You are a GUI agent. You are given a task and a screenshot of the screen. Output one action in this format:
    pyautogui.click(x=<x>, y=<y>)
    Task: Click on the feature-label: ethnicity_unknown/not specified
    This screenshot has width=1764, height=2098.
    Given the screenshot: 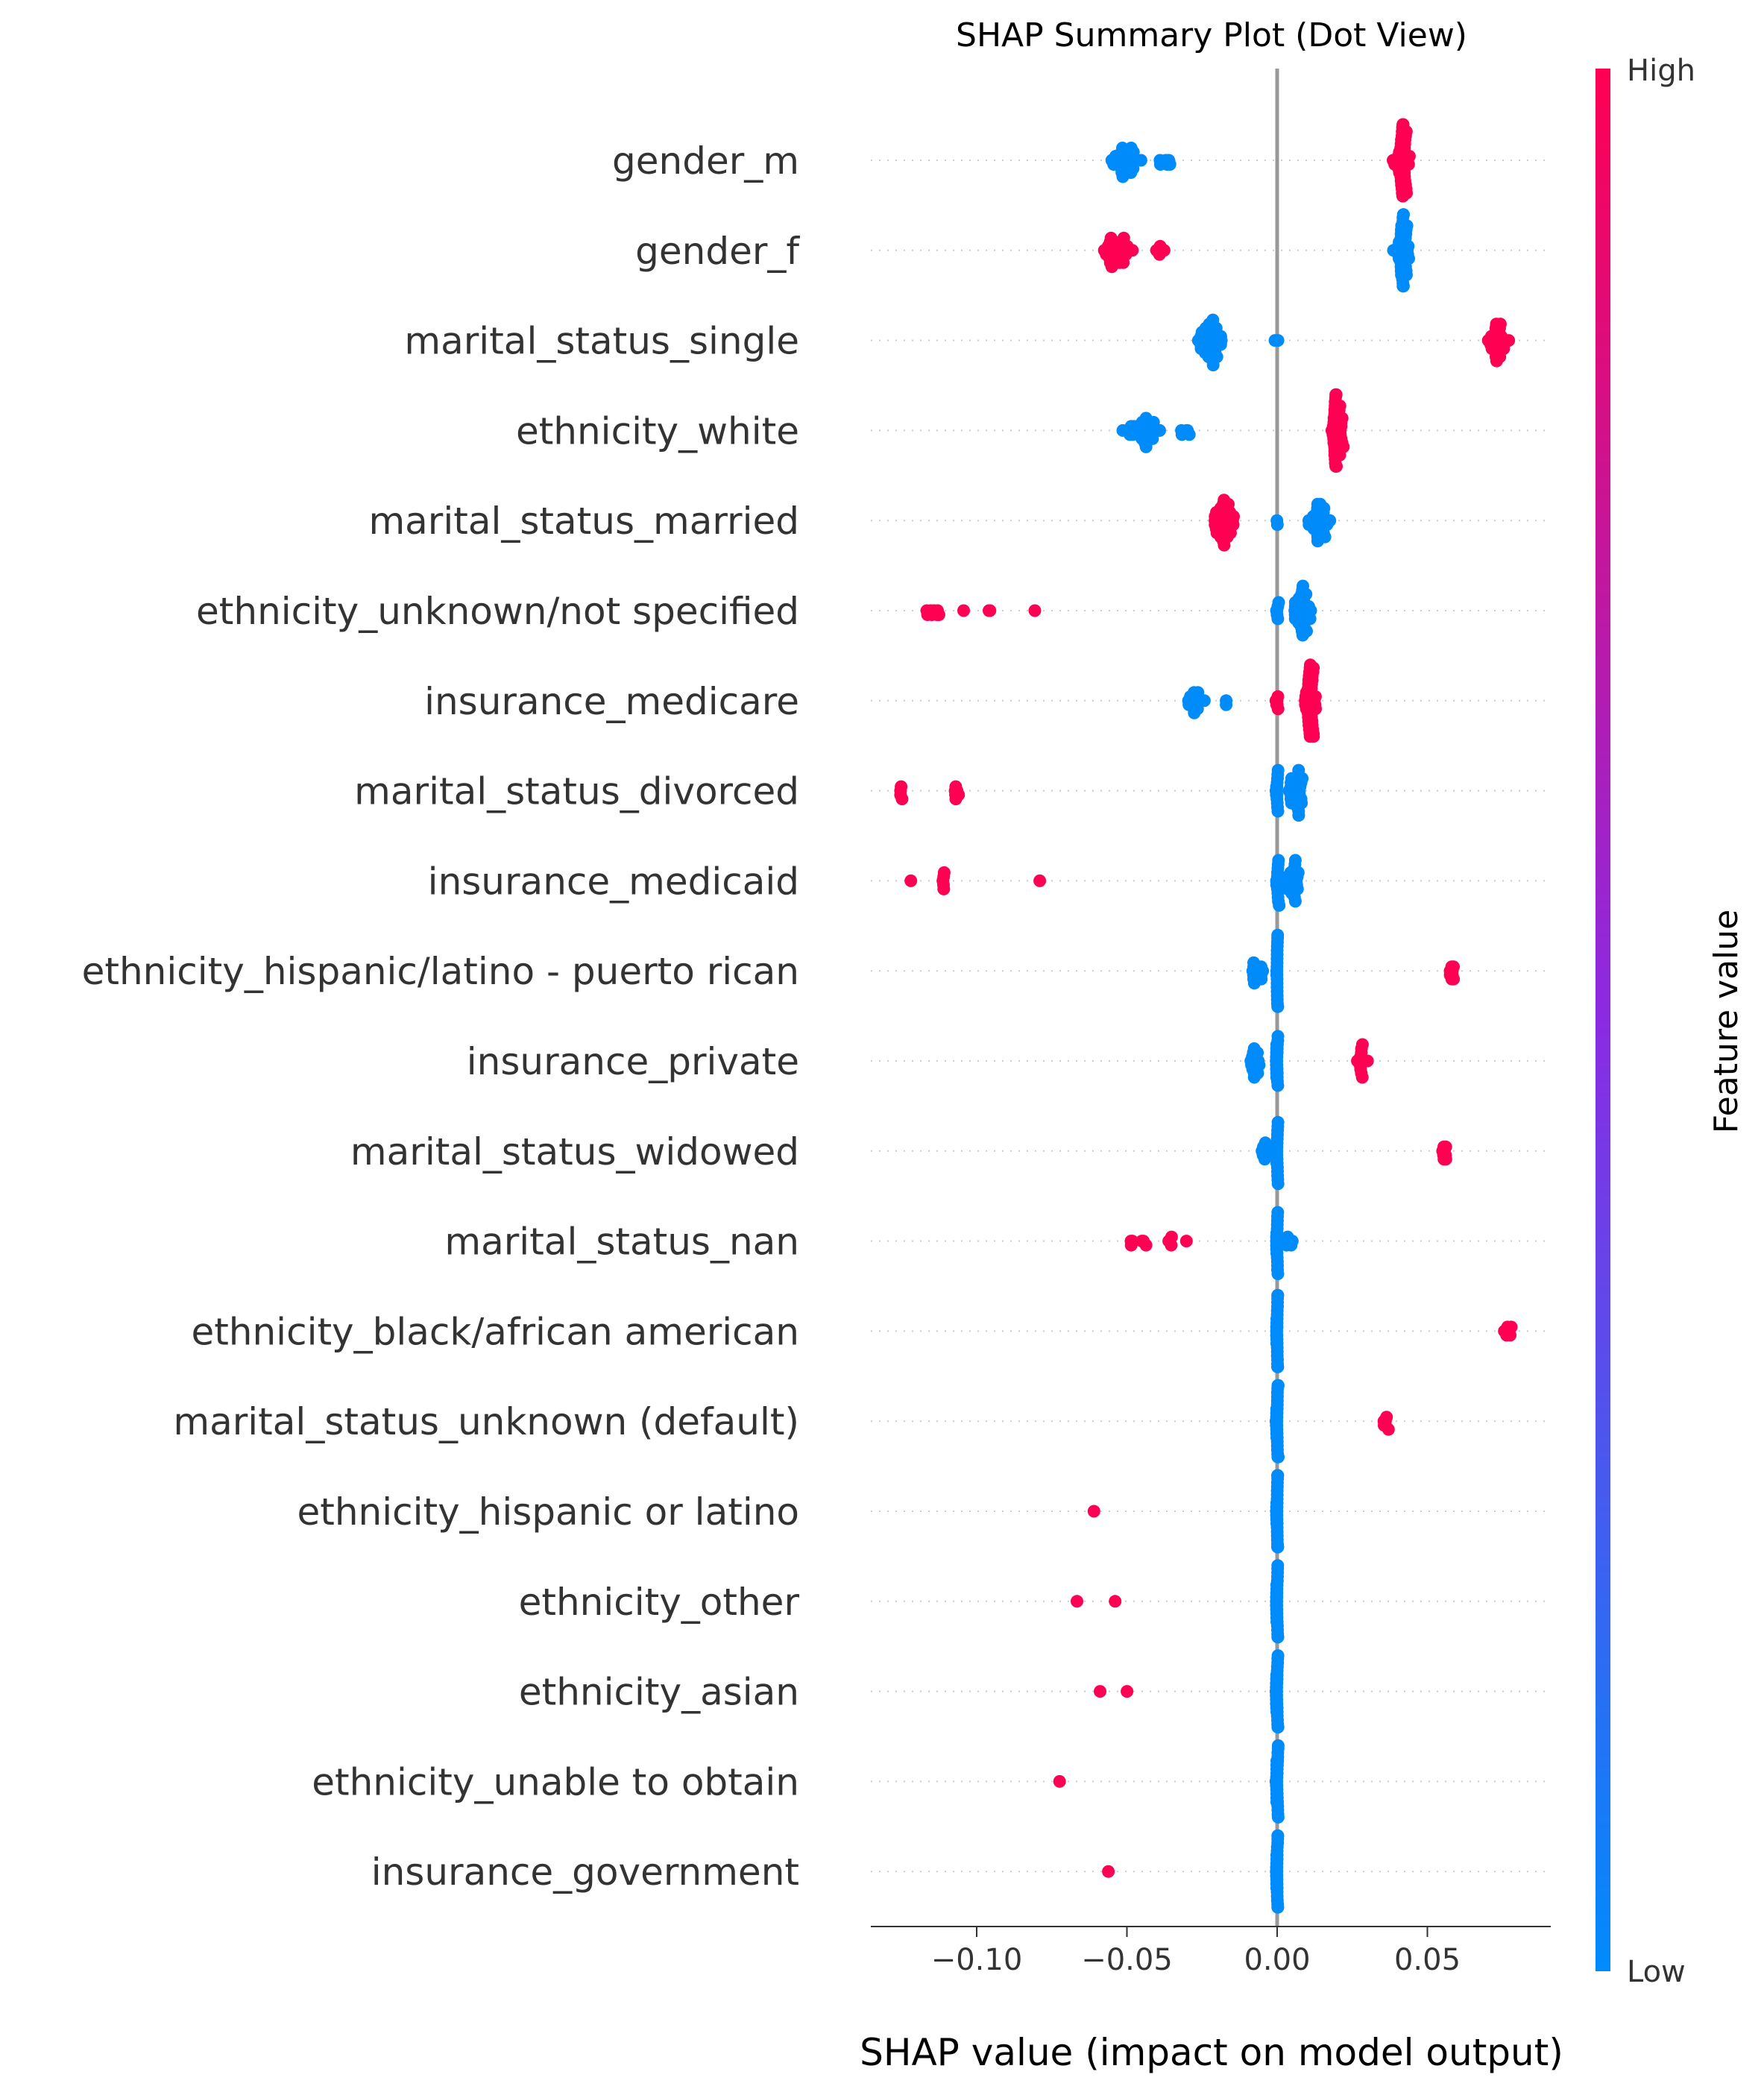 What is the action you would take?
    pyautogui.click(x=497, y=611)
    